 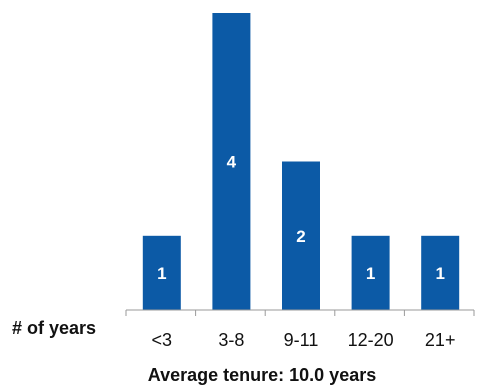 I want to click on bar-data-label-0: 1, so click(x=161, y=273).